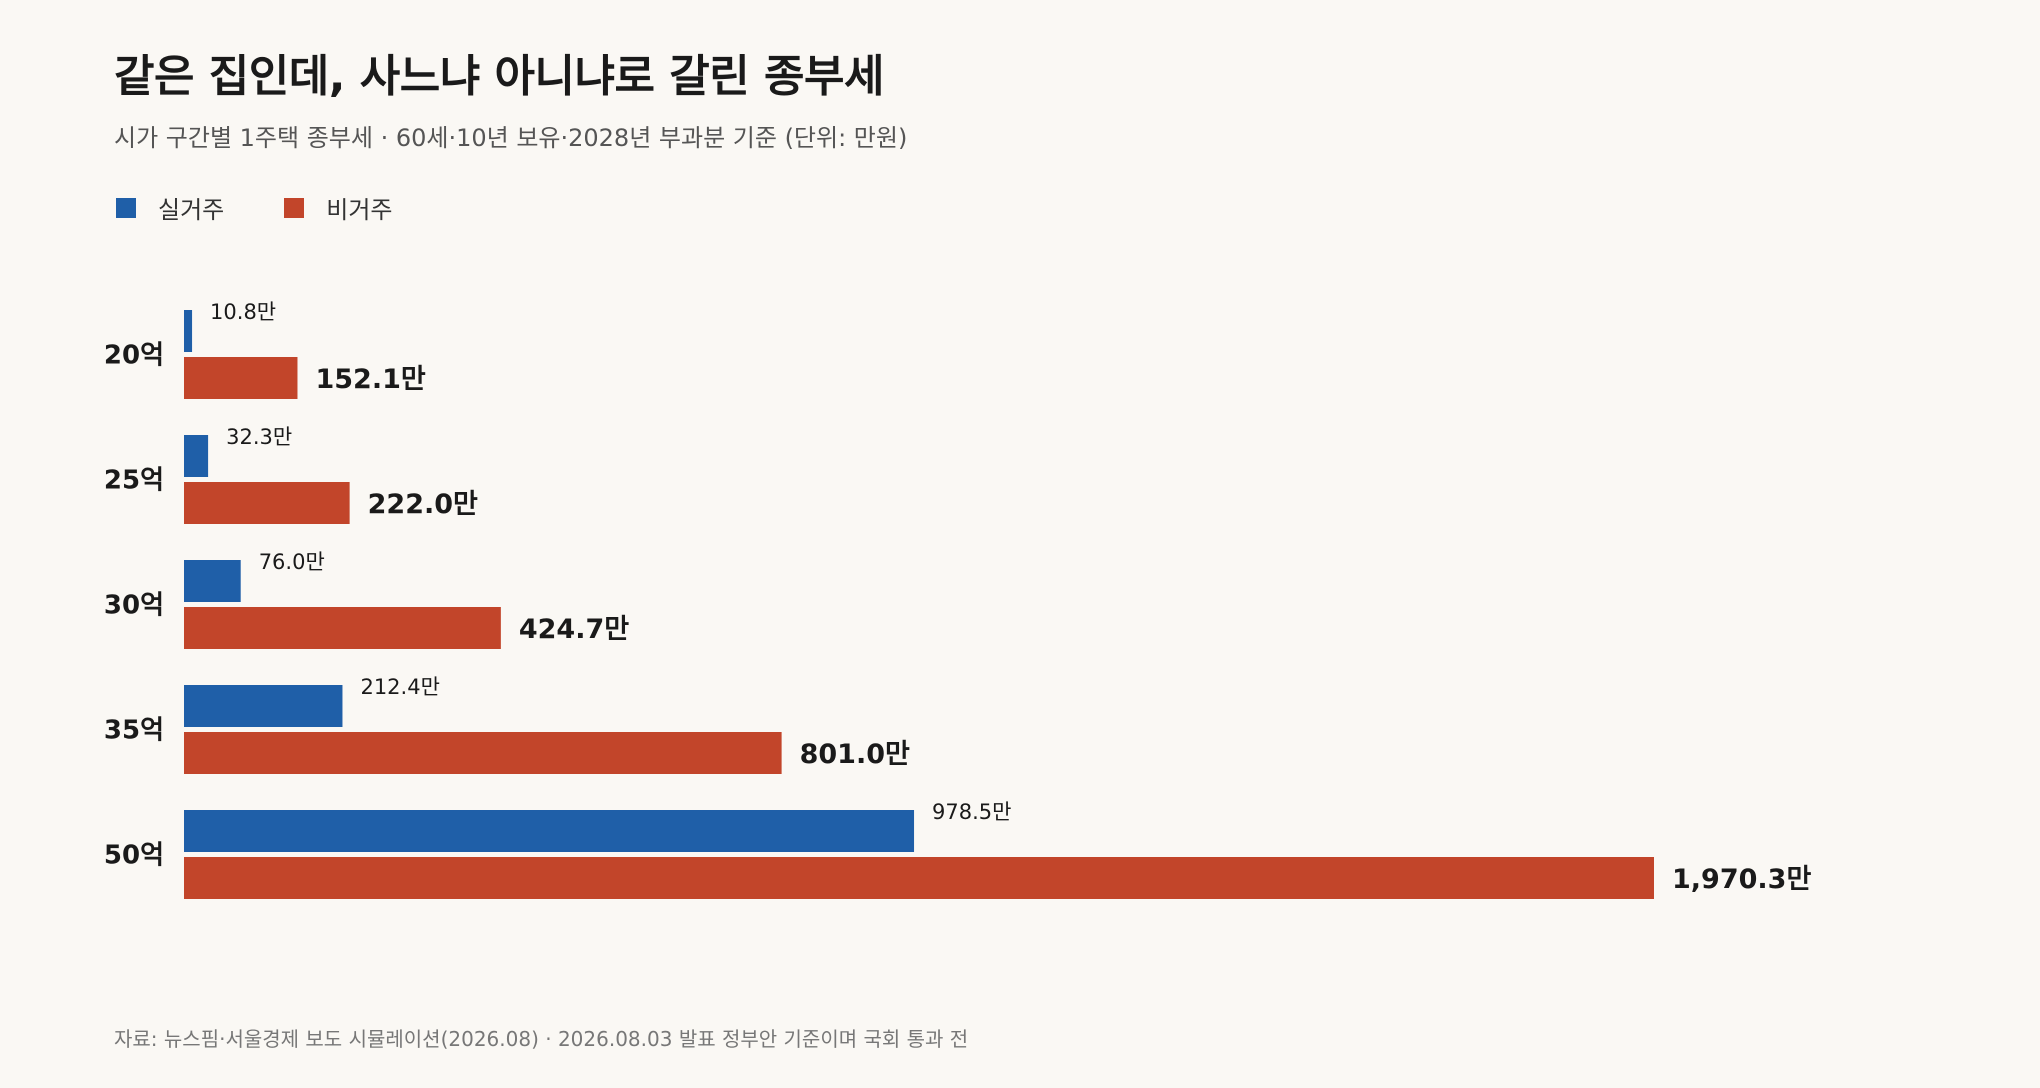  I want to click on legend-label-resident: 실거주, so click(191, 210).